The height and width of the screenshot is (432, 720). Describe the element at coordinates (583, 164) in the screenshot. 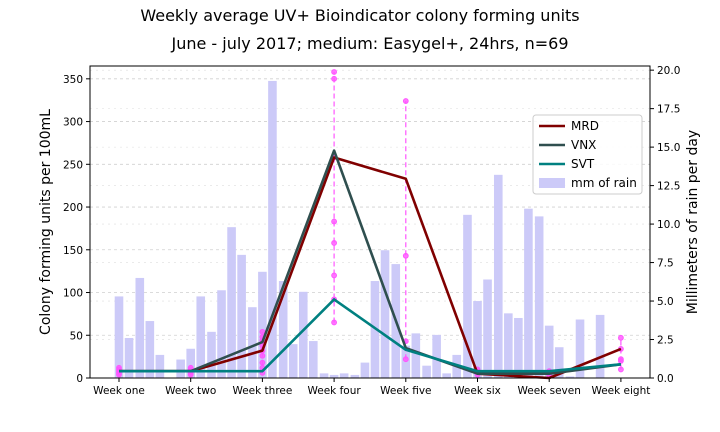

I see `legend-label: SVT` at that location.